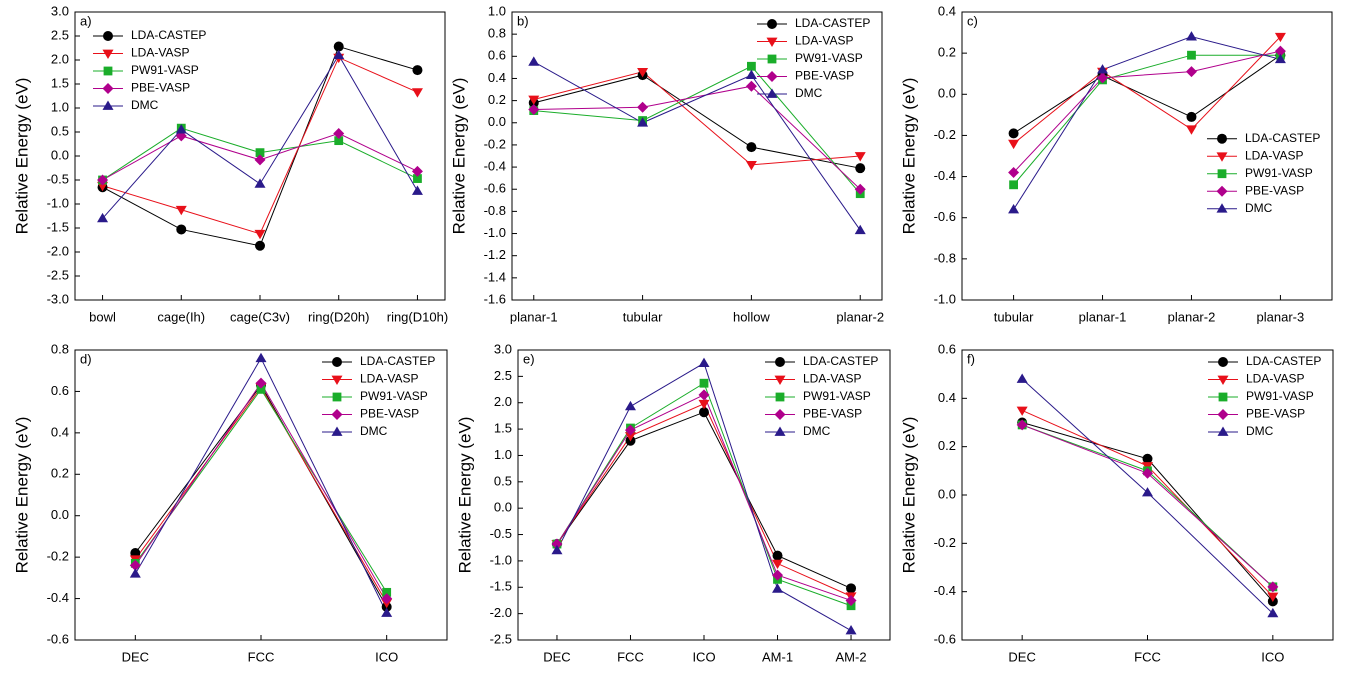  What do you see at coordinates (58, 202) in the screenshot?
I see `y-tick-label: -1.0` at bounding box center [58, 202].